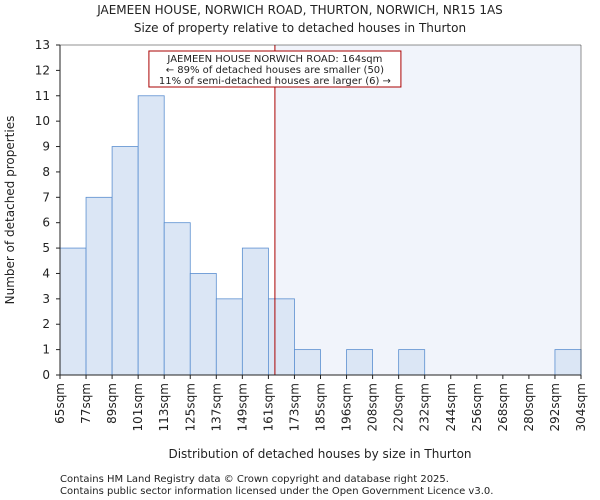  I want to click on y-tick-label: 0, so click(46, 375).